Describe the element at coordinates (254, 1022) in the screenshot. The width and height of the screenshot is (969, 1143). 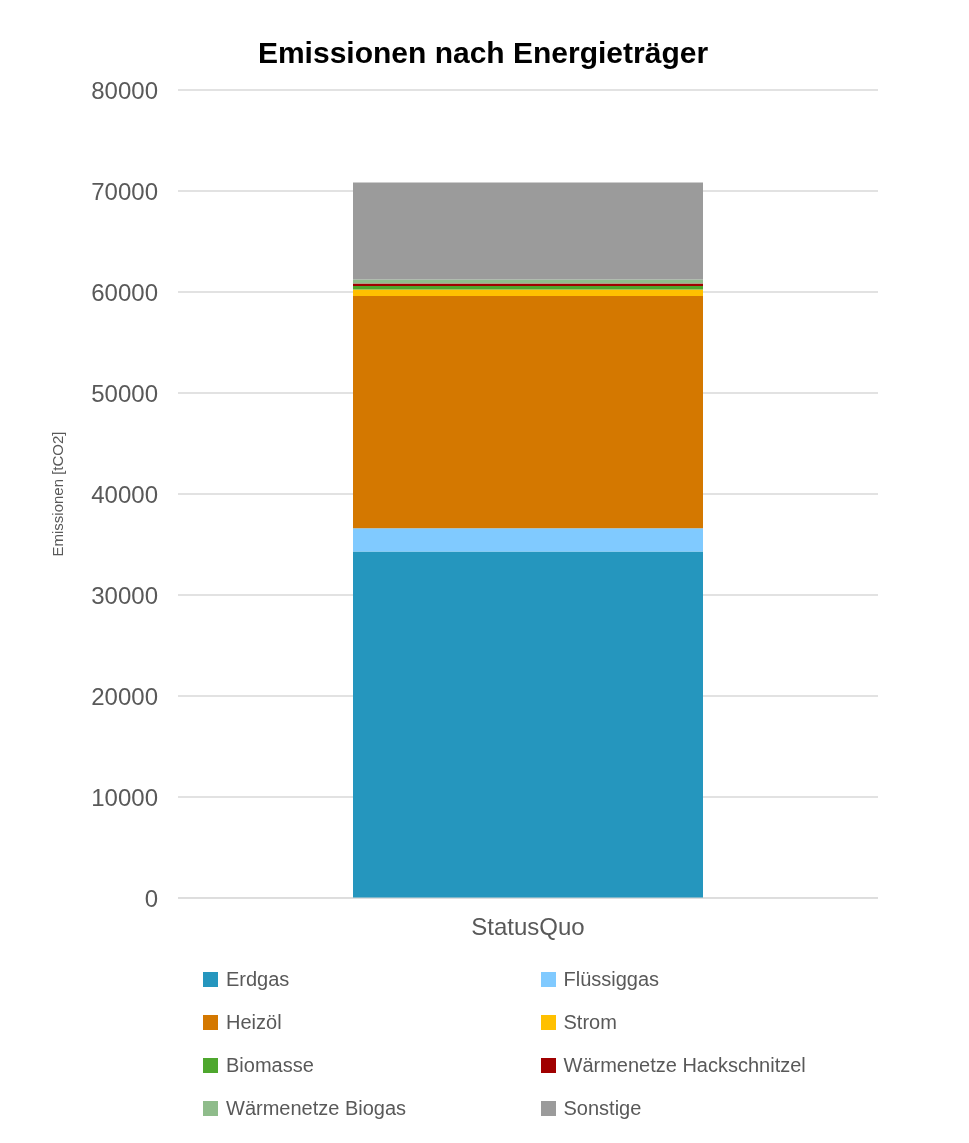
I see `legend-label: Heizöl` at that location.